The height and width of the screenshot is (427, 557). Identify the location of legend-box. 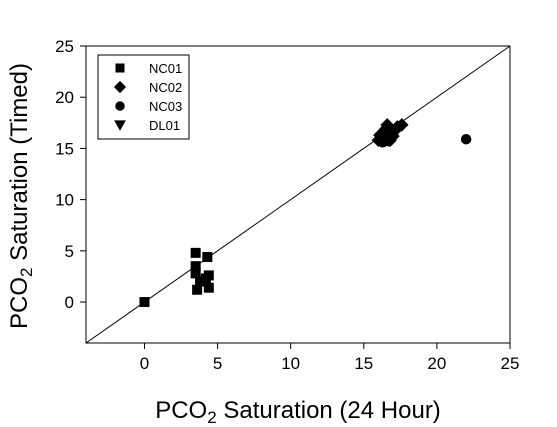
(143, 97).